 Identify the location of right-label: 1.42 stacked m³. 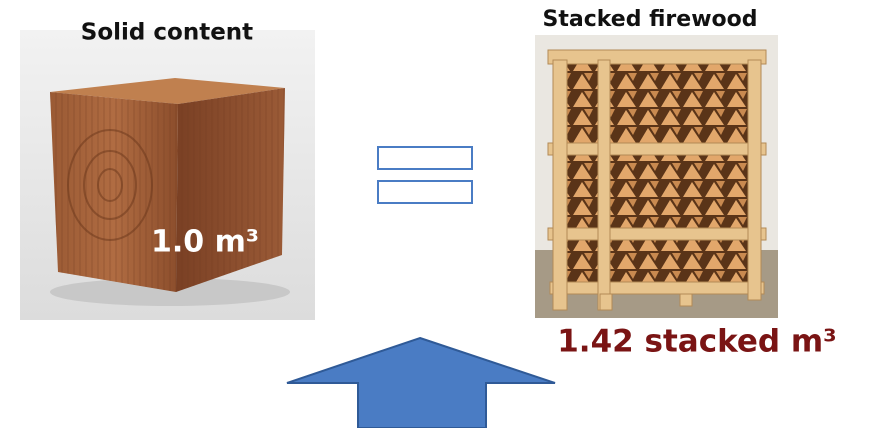
(697, 342).